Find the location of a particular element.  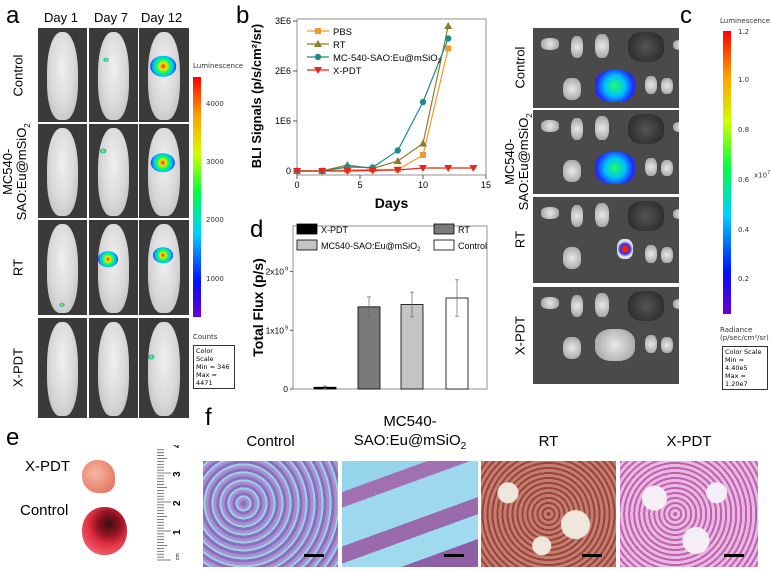

ruler-label: 4 is located at coordinates (177, 446).